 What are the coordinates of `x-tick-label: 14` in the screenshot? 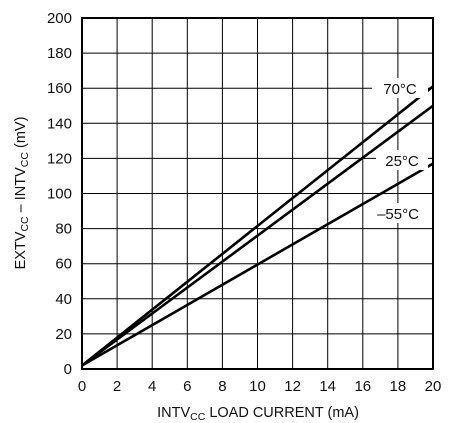 It's located at (327, 386).